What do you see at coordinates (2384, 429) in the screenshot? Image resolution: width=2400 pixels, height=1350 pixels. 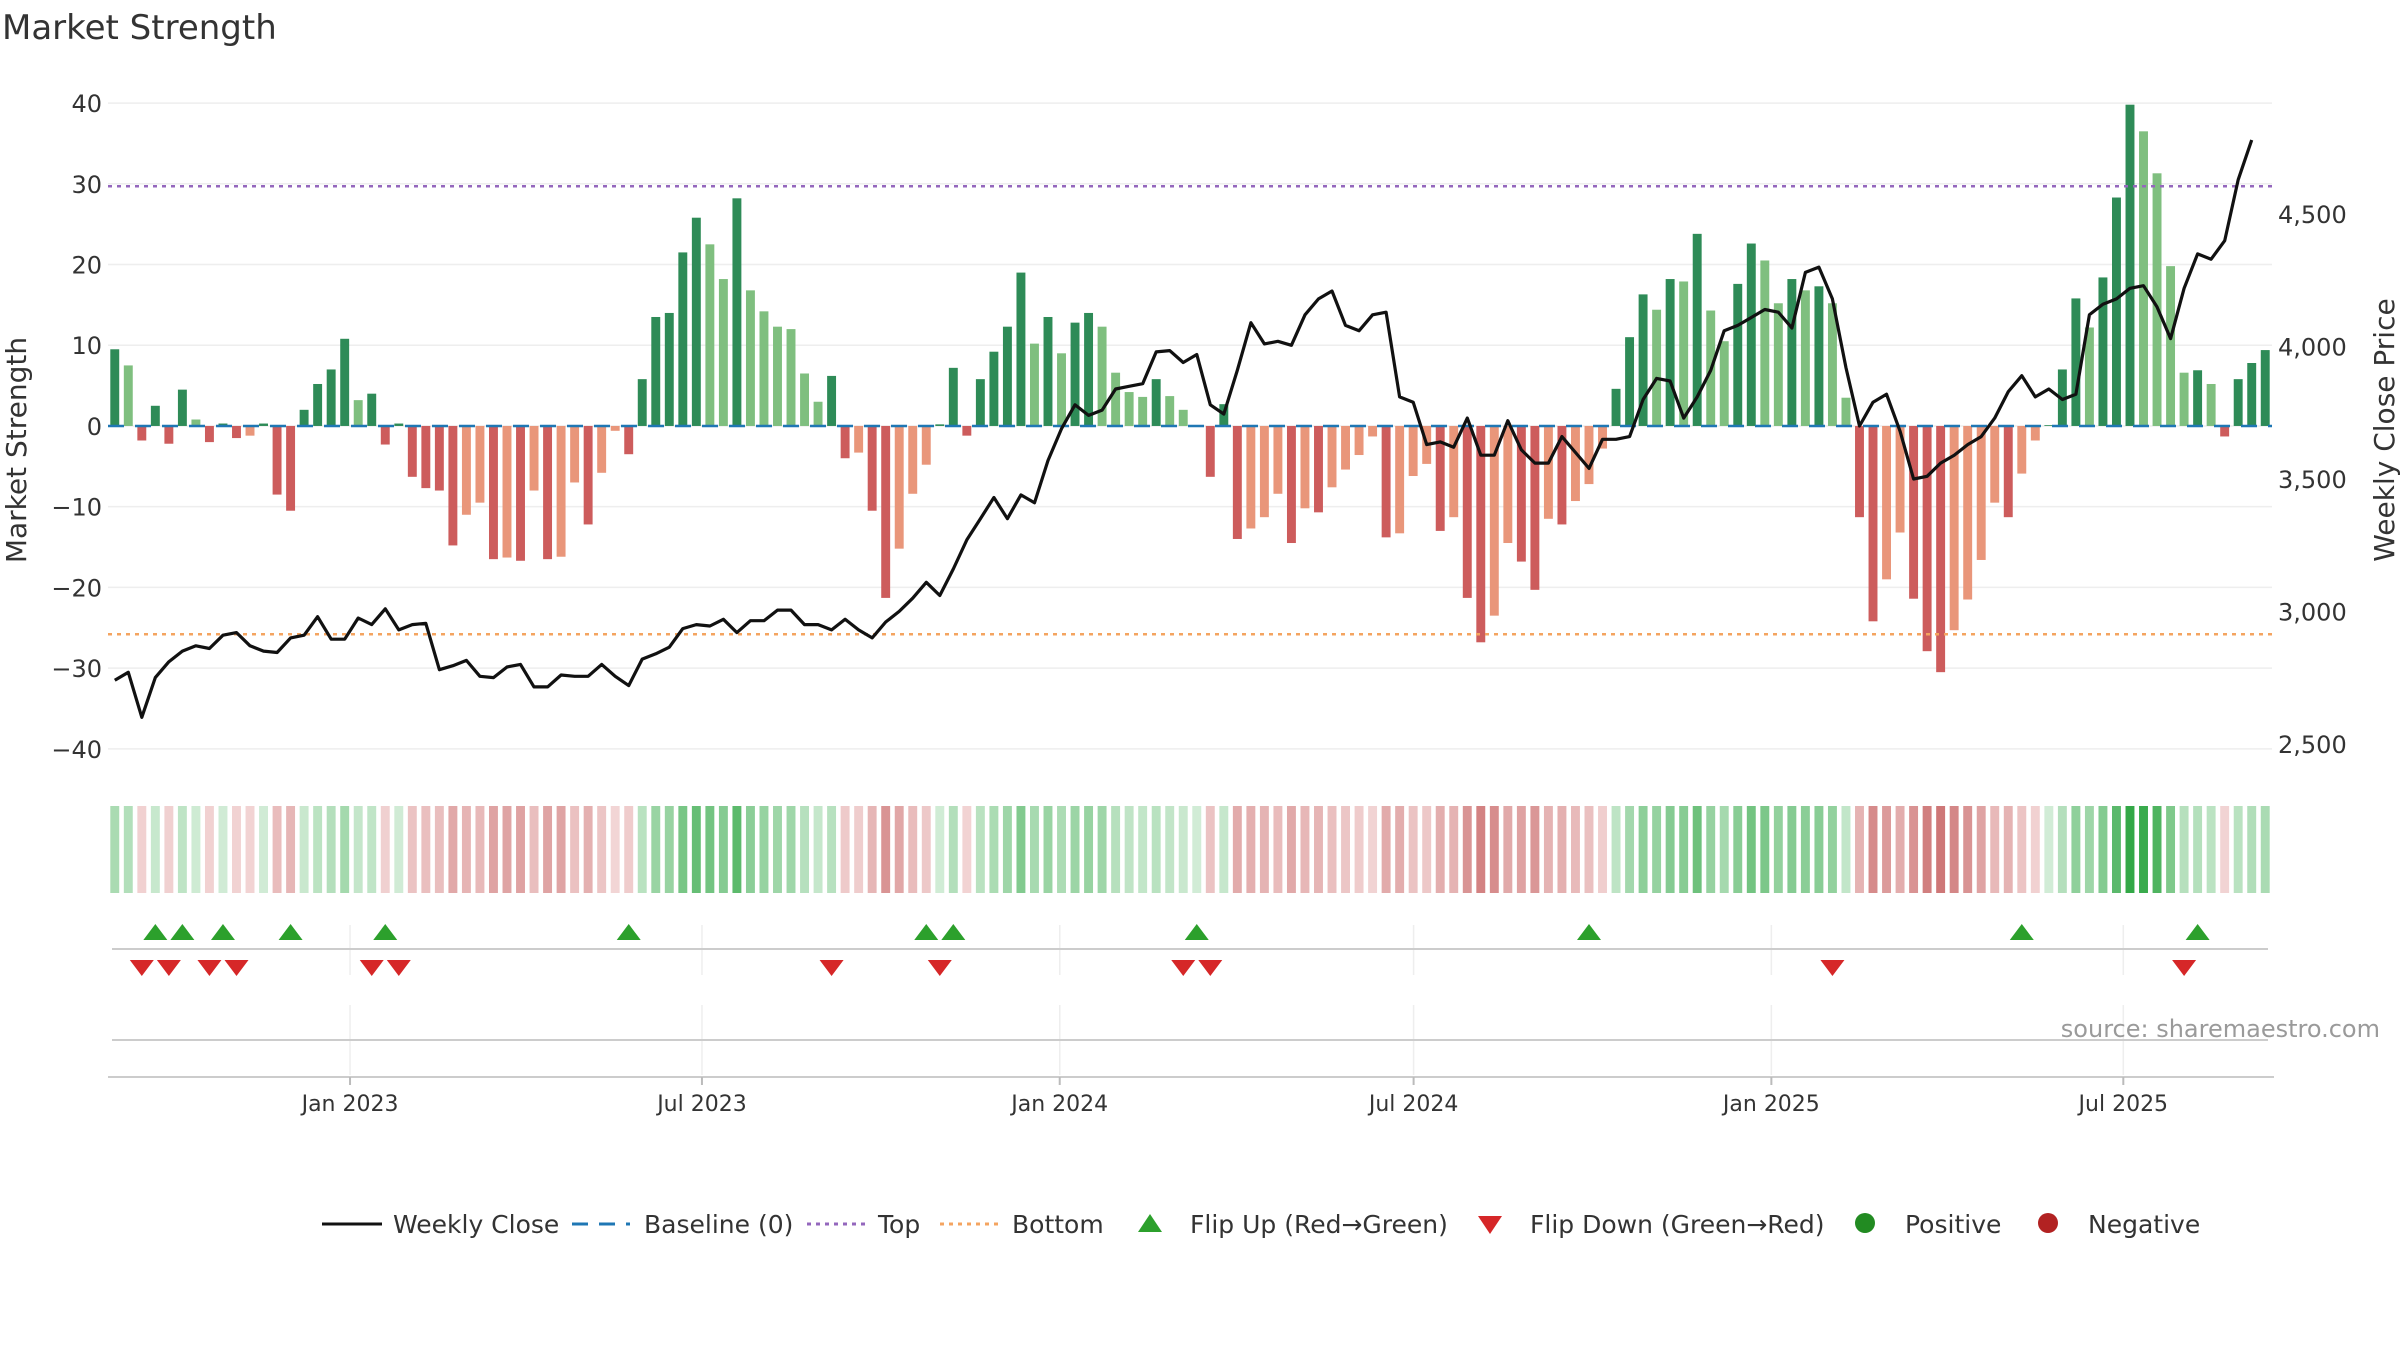 I see `y2-axis-title: Weekly Close Price` at bounding box center [2384, 429].